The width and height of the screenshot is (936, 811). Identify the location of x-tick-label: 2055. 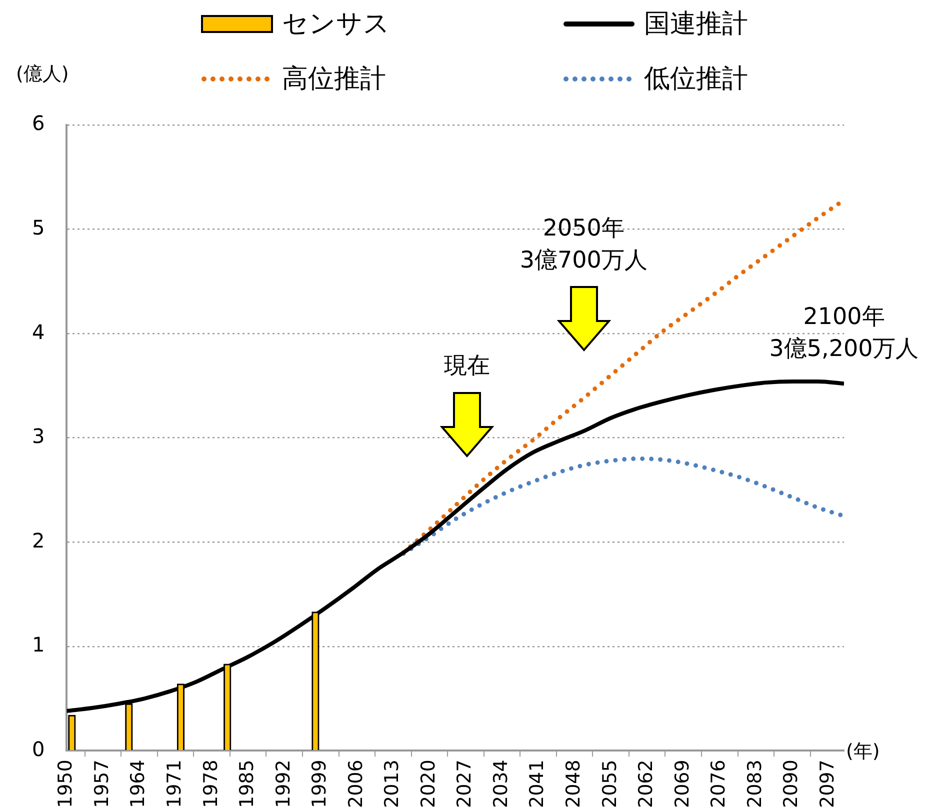
(609, 784).